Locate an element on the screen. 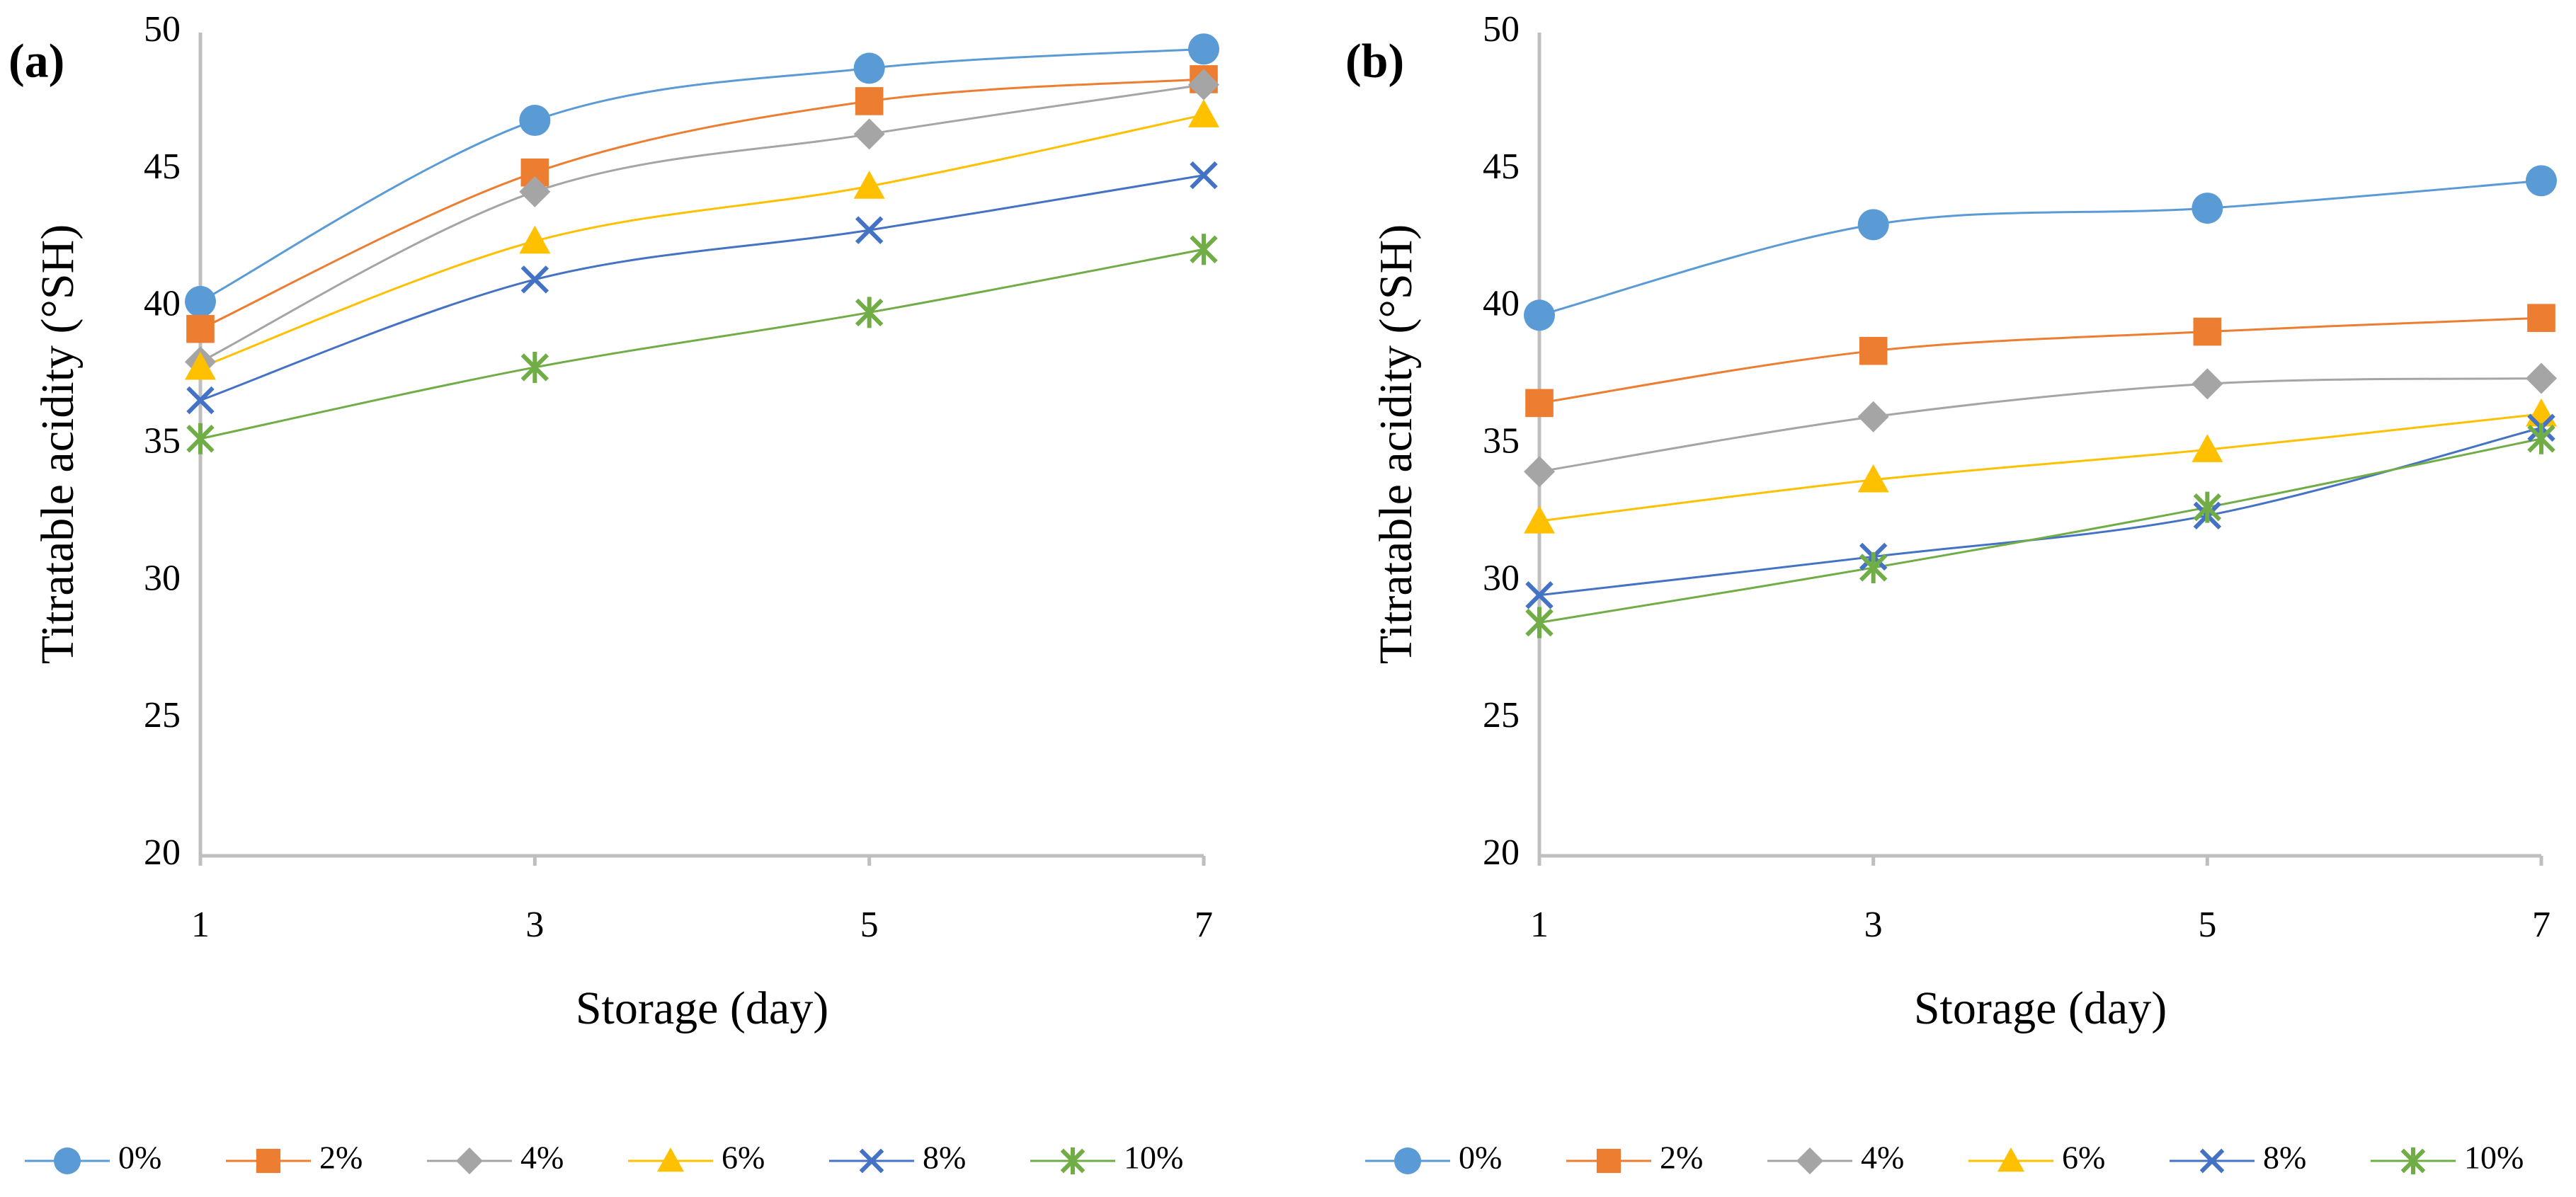 This screenshot has width=2576, height=1197. legend-label: 10% is located at coordinates (1153, 1158).